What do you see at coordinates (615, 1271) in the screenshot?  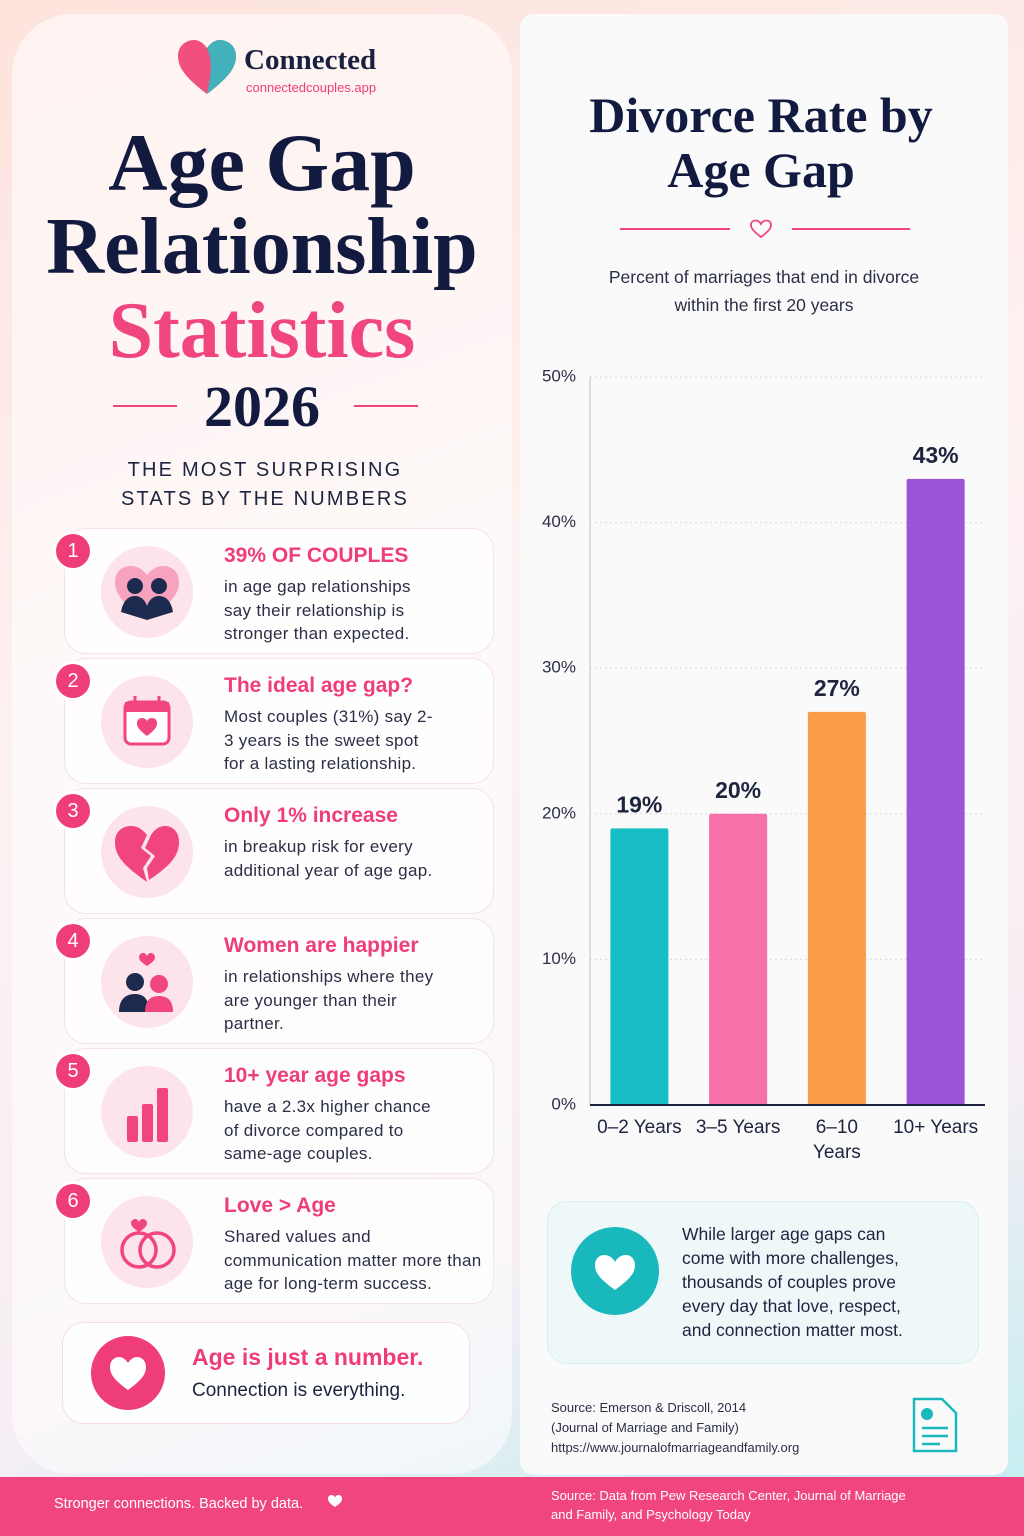 I see `callout-icon` at bounding box center [615, 1271].